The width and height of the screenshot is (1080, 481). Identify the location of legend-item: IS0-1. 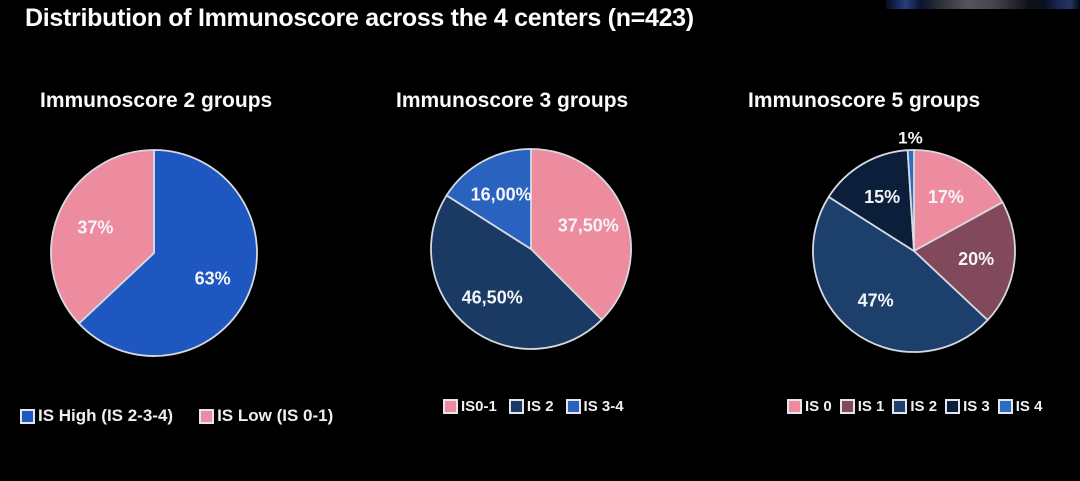
(470, 406).